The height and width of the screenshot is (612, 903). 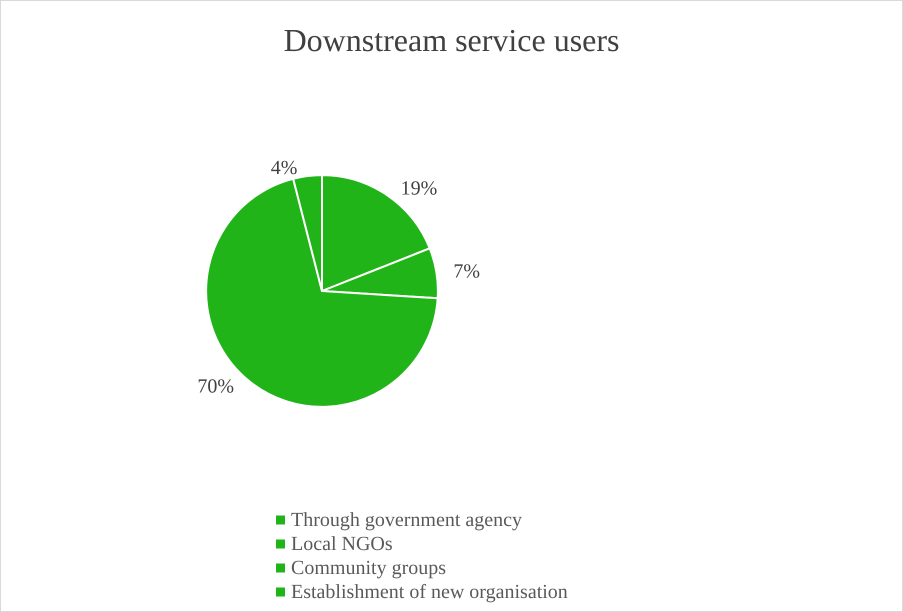 What do you see at coordinates (215, 386) in the screenshot?
I see `data-label: 70%` at bounding box center [215, 386].